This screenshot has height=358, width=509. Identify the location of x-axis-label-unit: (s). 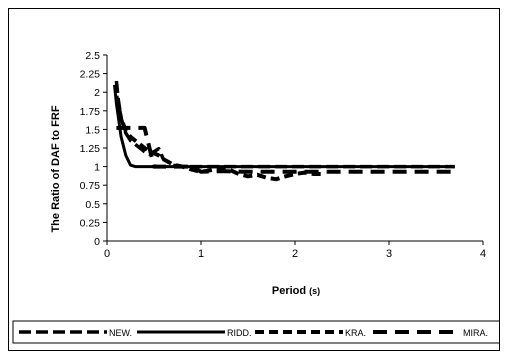
(314, 291).